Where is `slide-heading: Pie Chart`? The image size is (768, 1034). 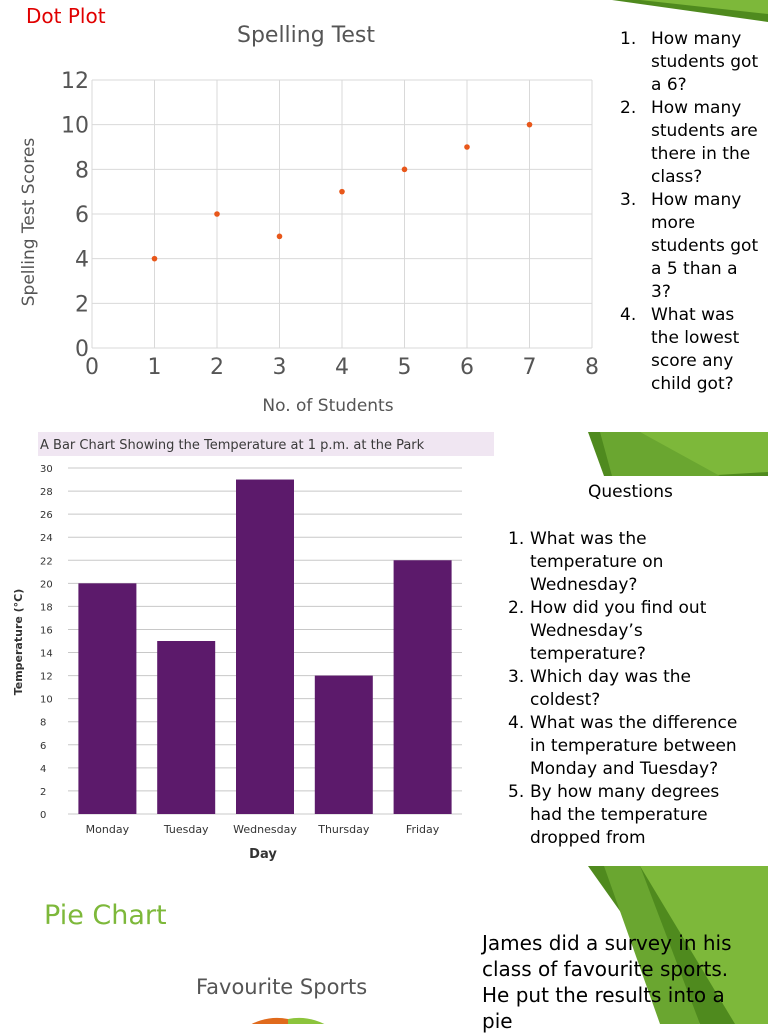
slide-heading: Pie Chart is located at coordinates (105, 915).